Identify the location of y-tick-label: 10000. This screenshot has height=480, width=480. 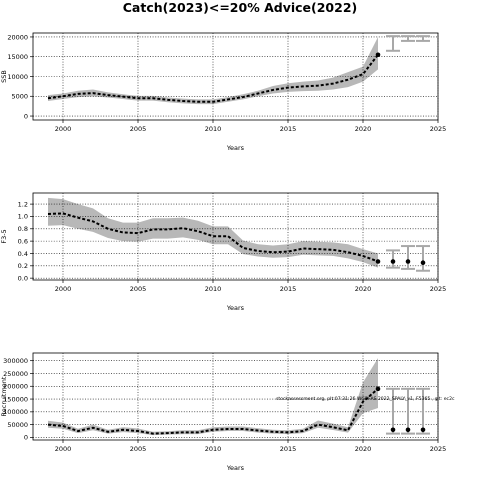
(17, 77).